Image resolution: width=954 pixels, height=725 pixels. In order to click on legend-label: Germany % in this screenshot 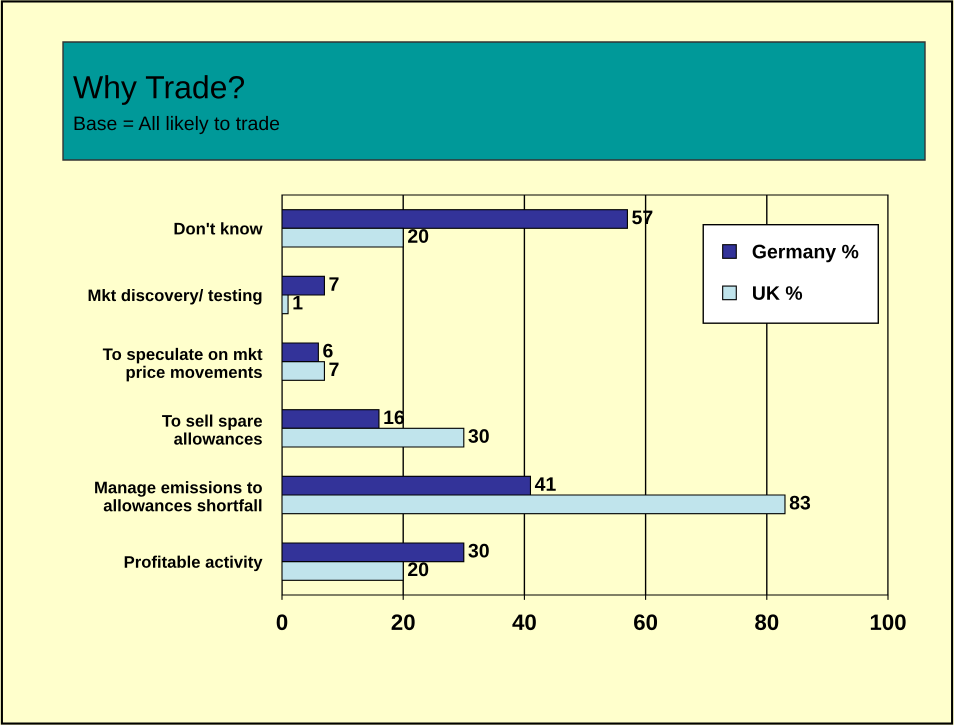, I will do `click(805, 253)`.